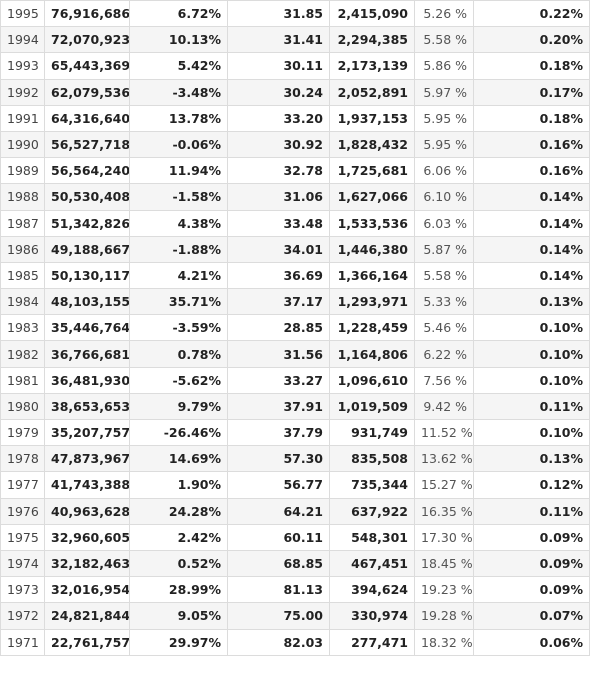 Image resolution: width=590 pixels, height=681 pixels. What do you see at coordinates (372, 223) in the screenshot?
I see `total-cell: 1,533,536` at bounding box center [372, 223].